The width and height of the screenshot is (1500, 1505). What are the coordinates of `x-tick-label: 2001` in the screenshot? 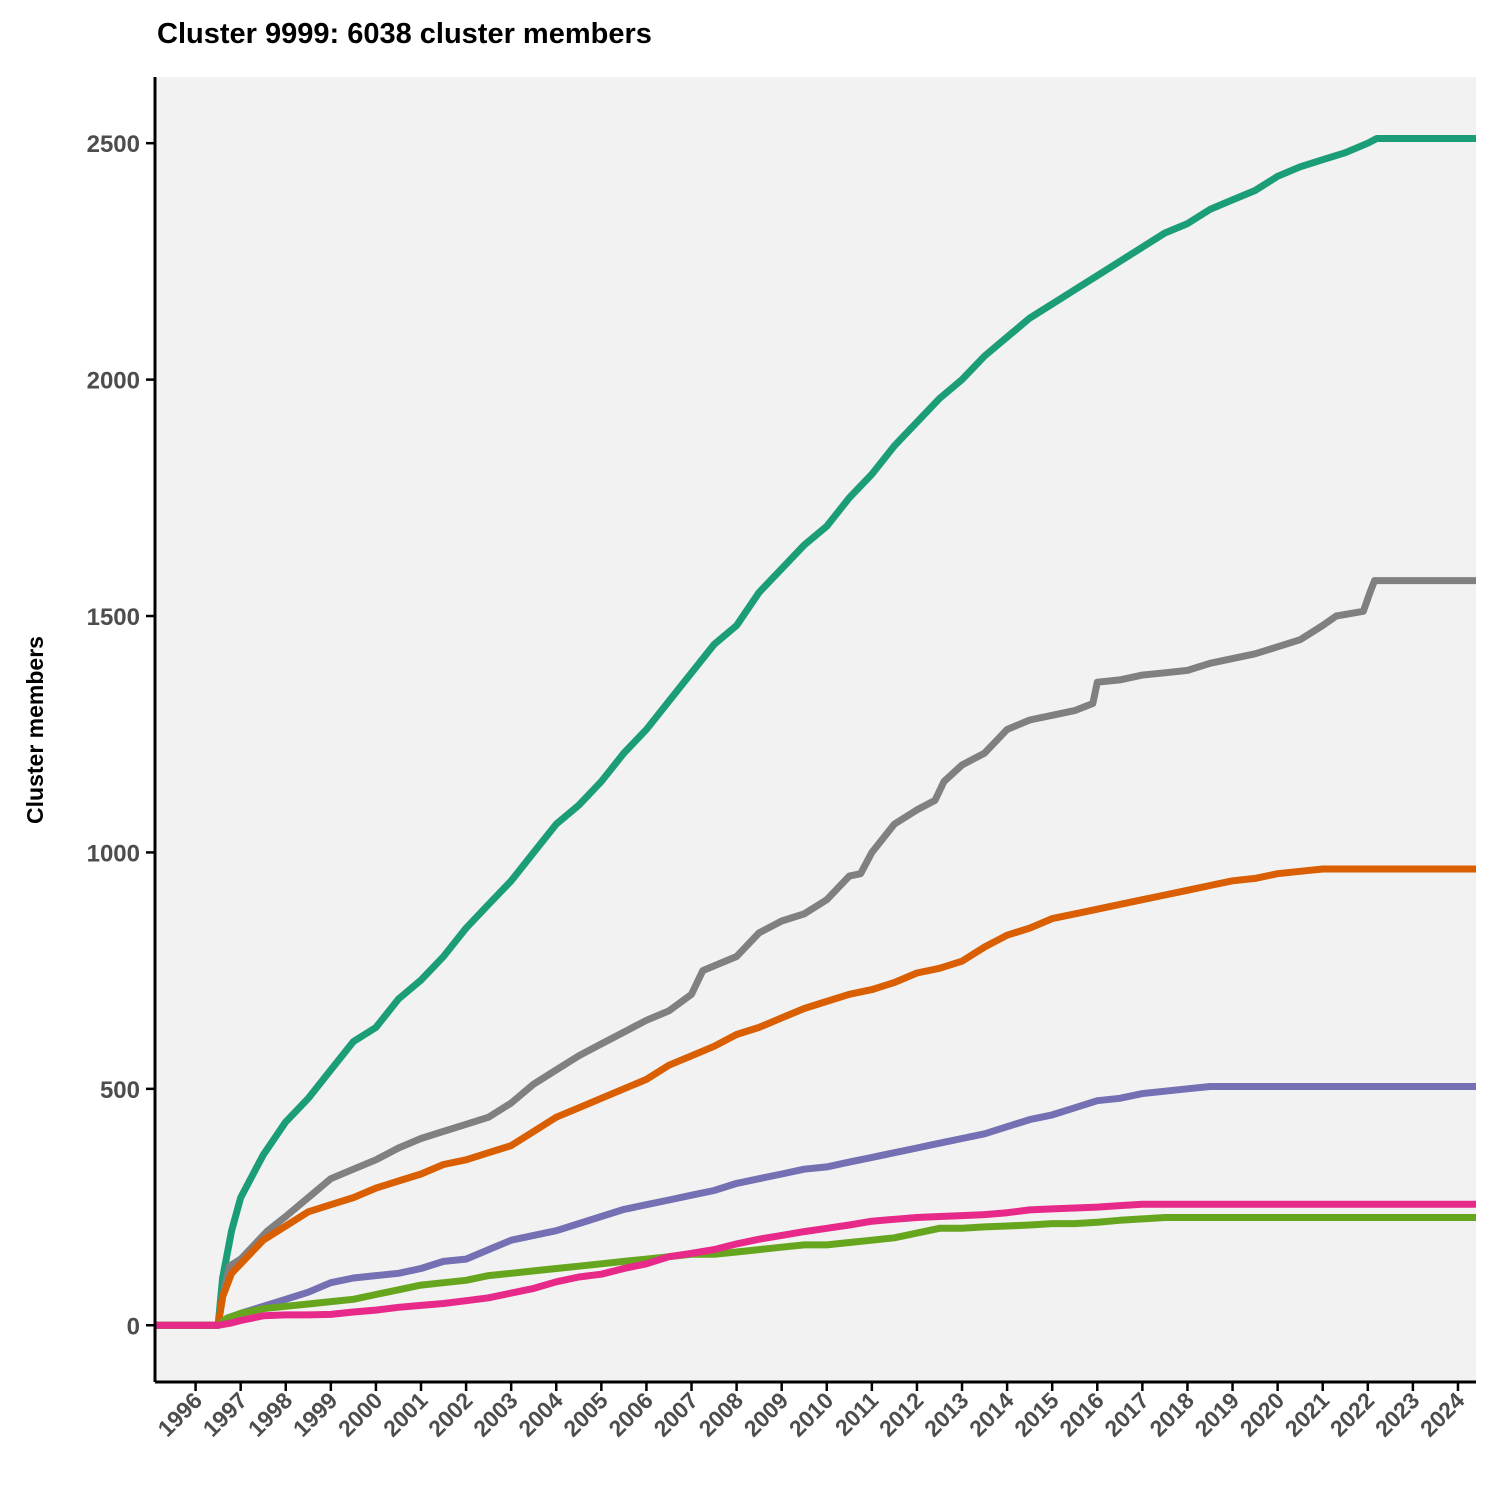 It's located at (405, 1414).